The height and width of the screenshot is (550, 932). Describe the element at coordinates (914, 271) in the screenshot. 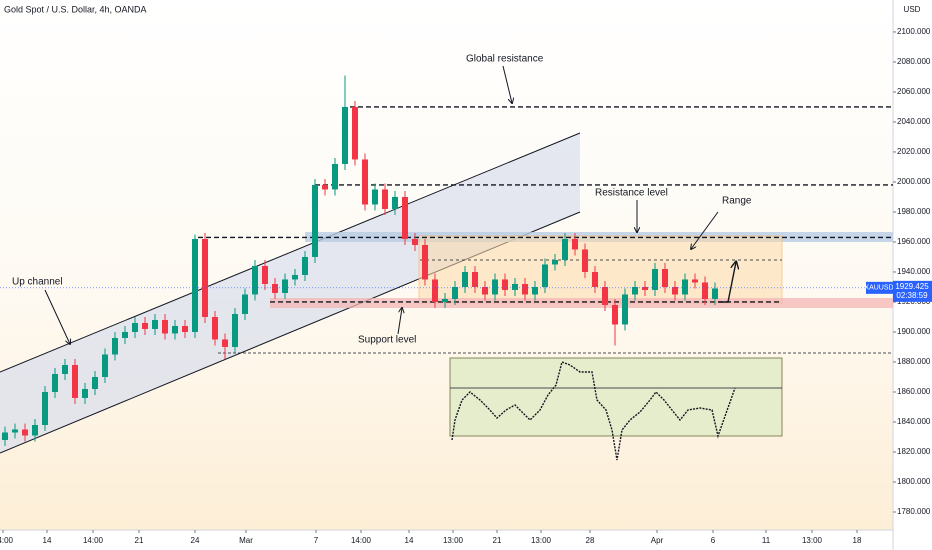

I see `y-tick-label: 1940.000` at that location.